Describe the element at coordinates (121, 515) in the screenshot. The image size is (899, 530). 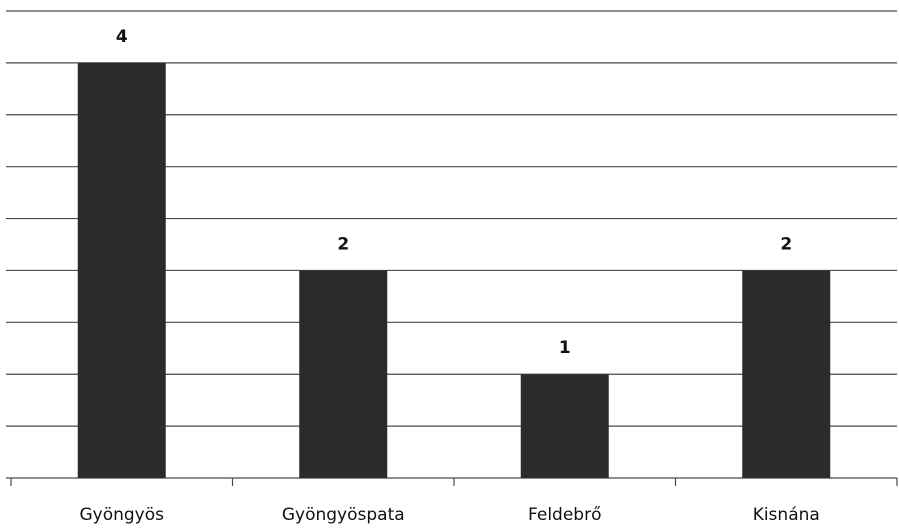
I see `x-tick-label: Gyöngyös` at that location.